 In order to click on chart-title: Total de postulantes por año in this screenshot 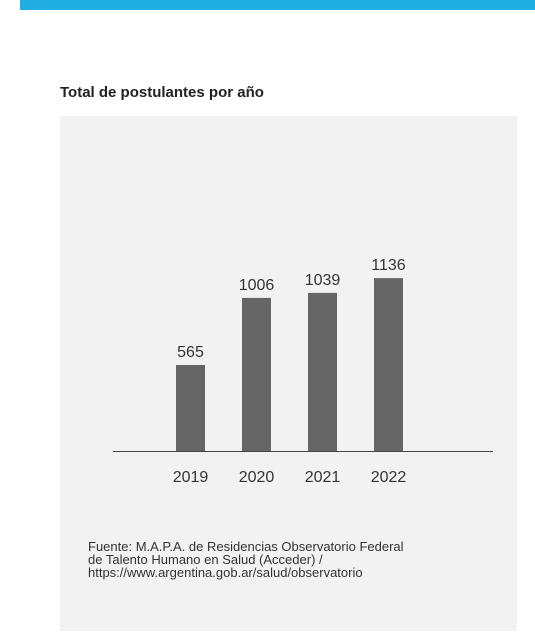, I will do `click(162, 92)`.